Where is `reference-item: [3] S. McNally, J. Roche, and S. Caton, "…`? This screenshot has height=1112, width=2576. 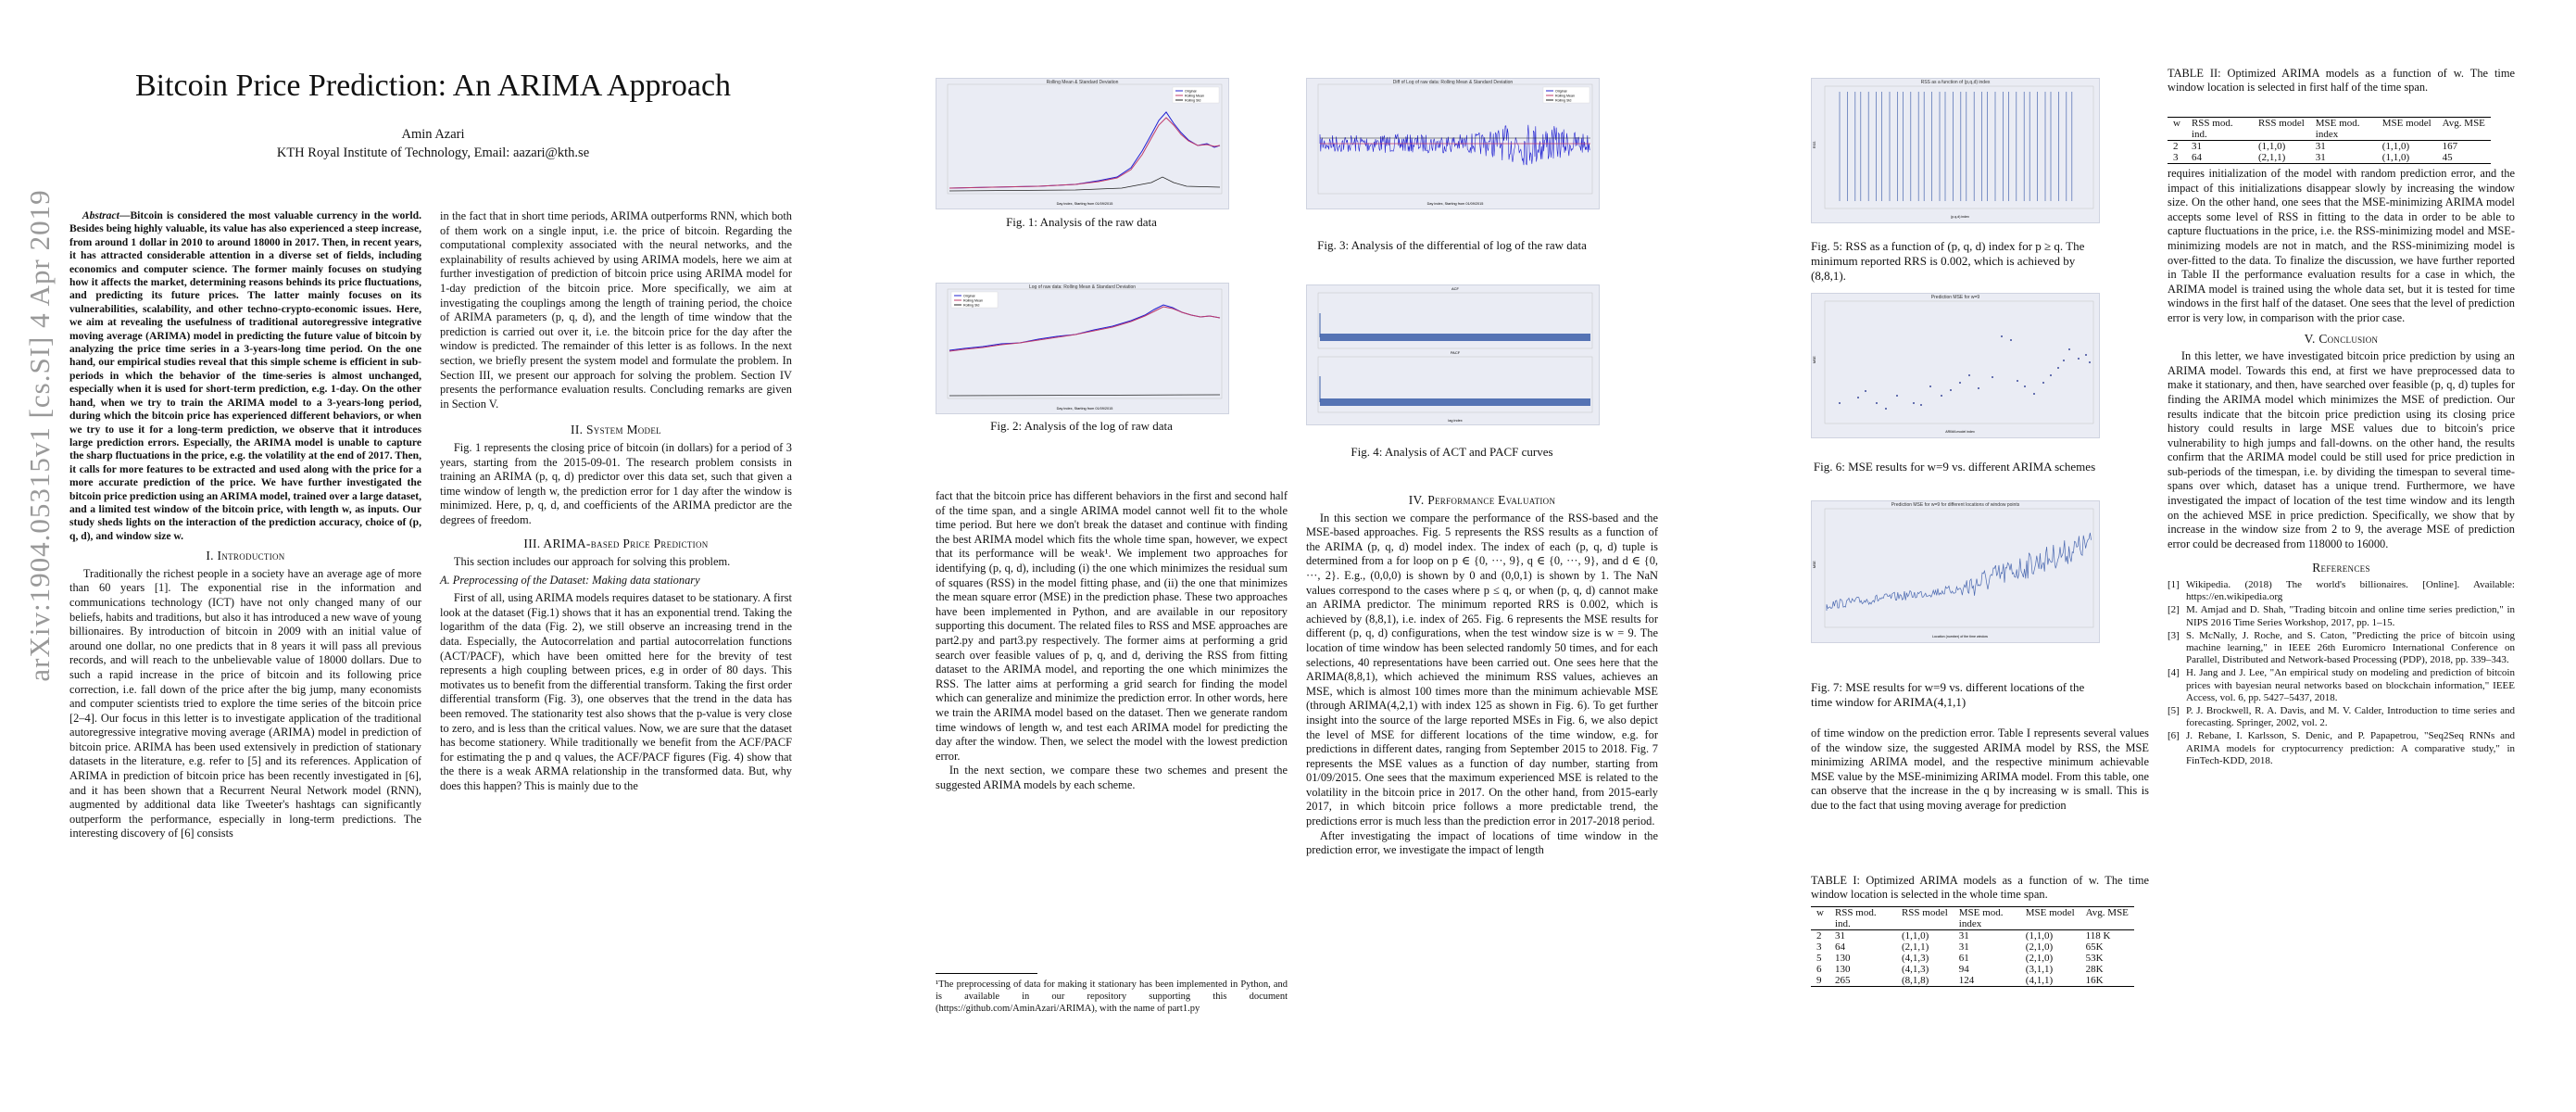 reference-item: [3] S. McNally, J. Roche, and S. Caton, "… is located at coordinates (2341, 648).